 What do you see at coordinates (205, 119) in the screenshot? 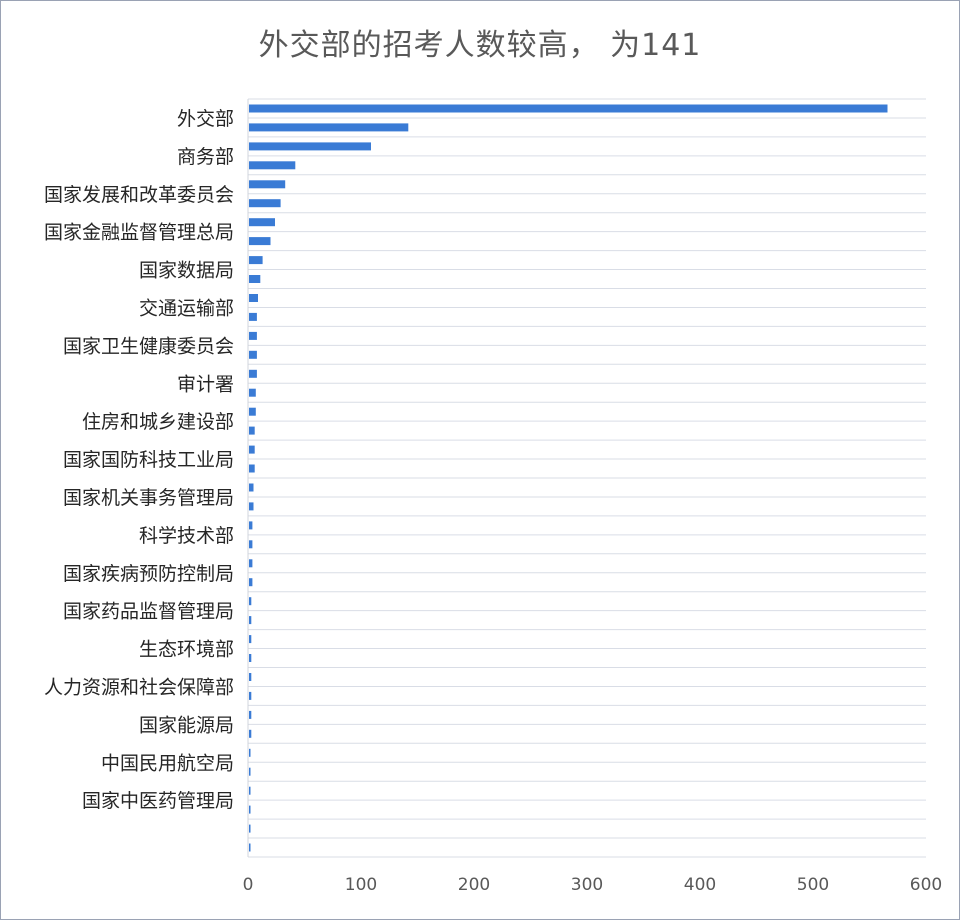
I see `category-label: 外交部` at bounding box center [205, 119].